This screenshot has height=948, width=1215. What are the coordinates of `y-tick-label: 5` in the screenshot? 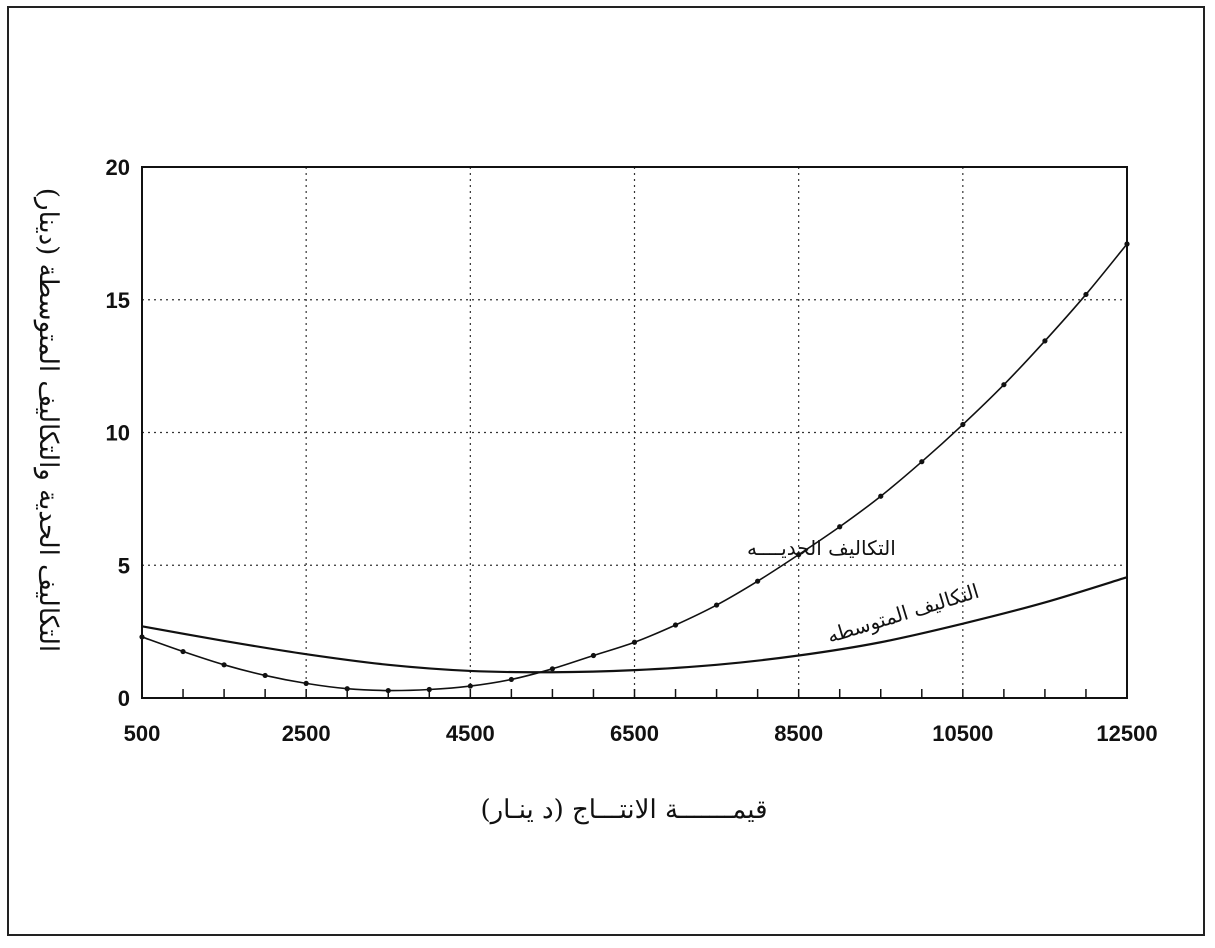 It's located at (124, 565).